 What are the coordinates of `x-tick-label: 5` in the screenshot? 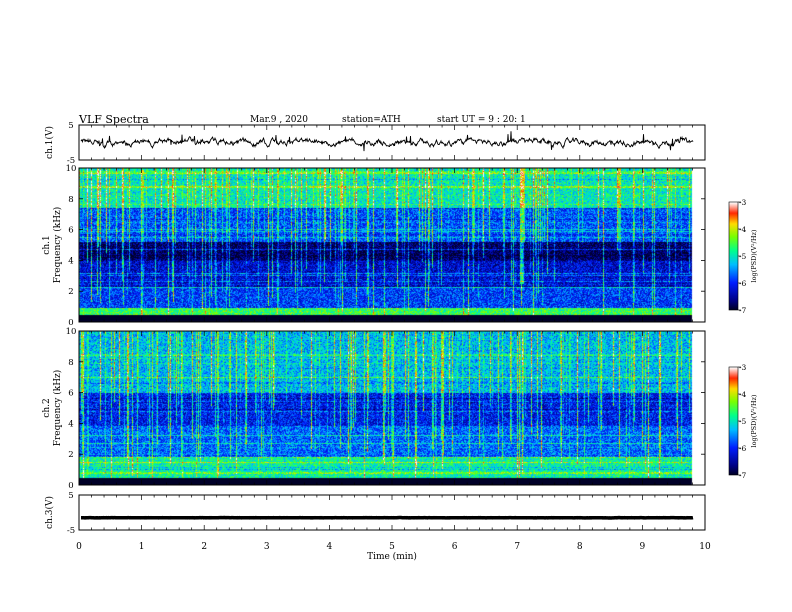 It's located at (392, 547).